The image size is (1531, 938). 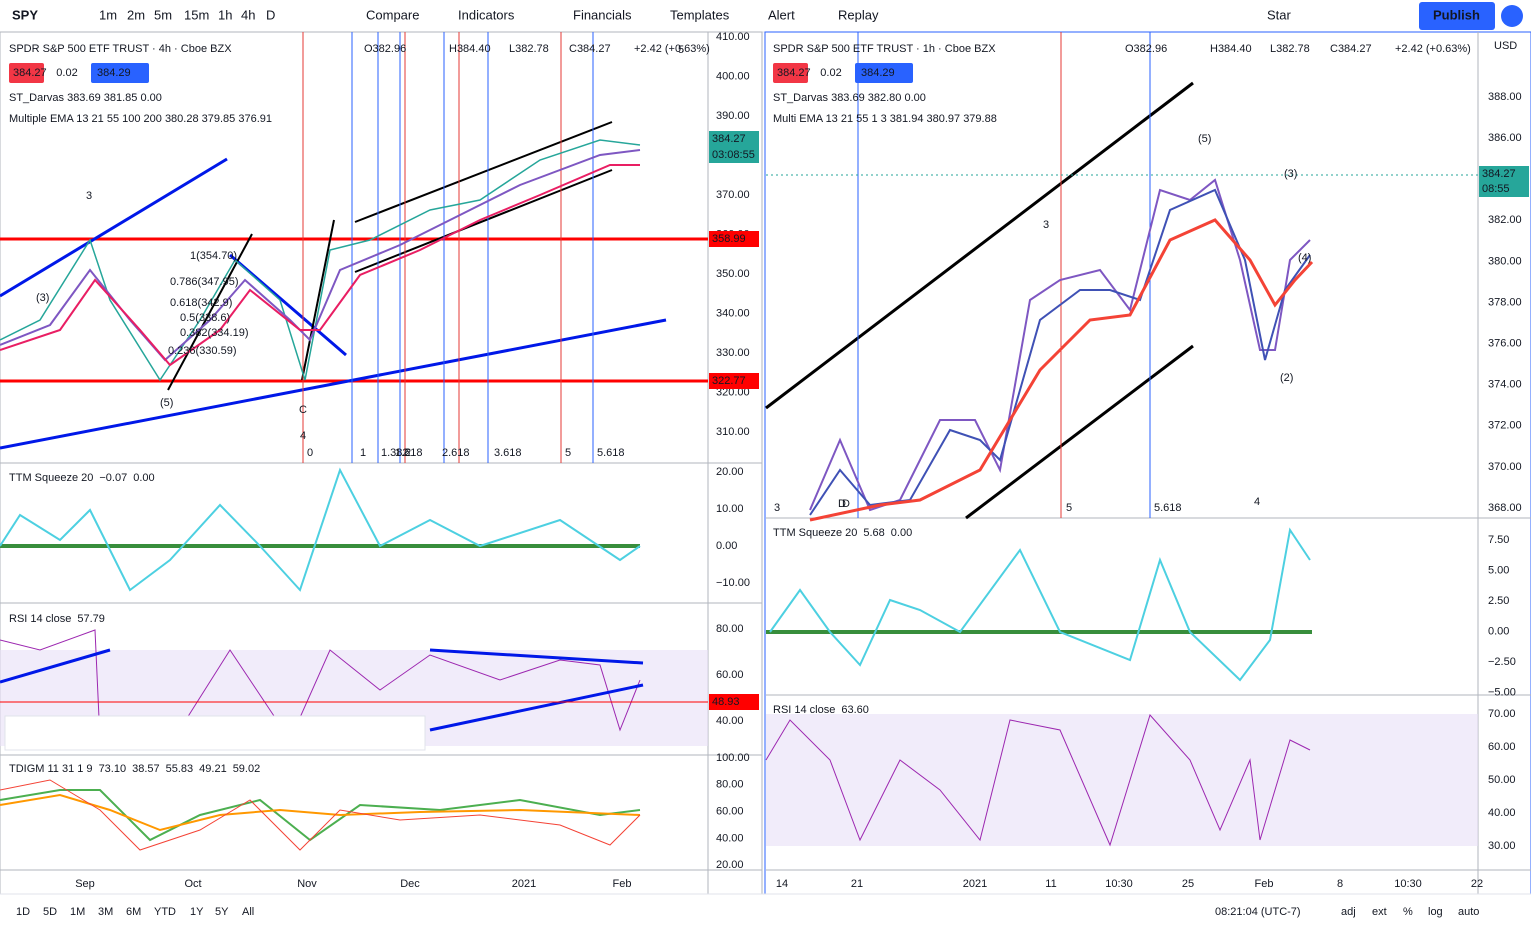 What do you see at coordinates (1477, 884) in the screenshot?
I see `time-tick: 22` at bounding box center [1477, 884].